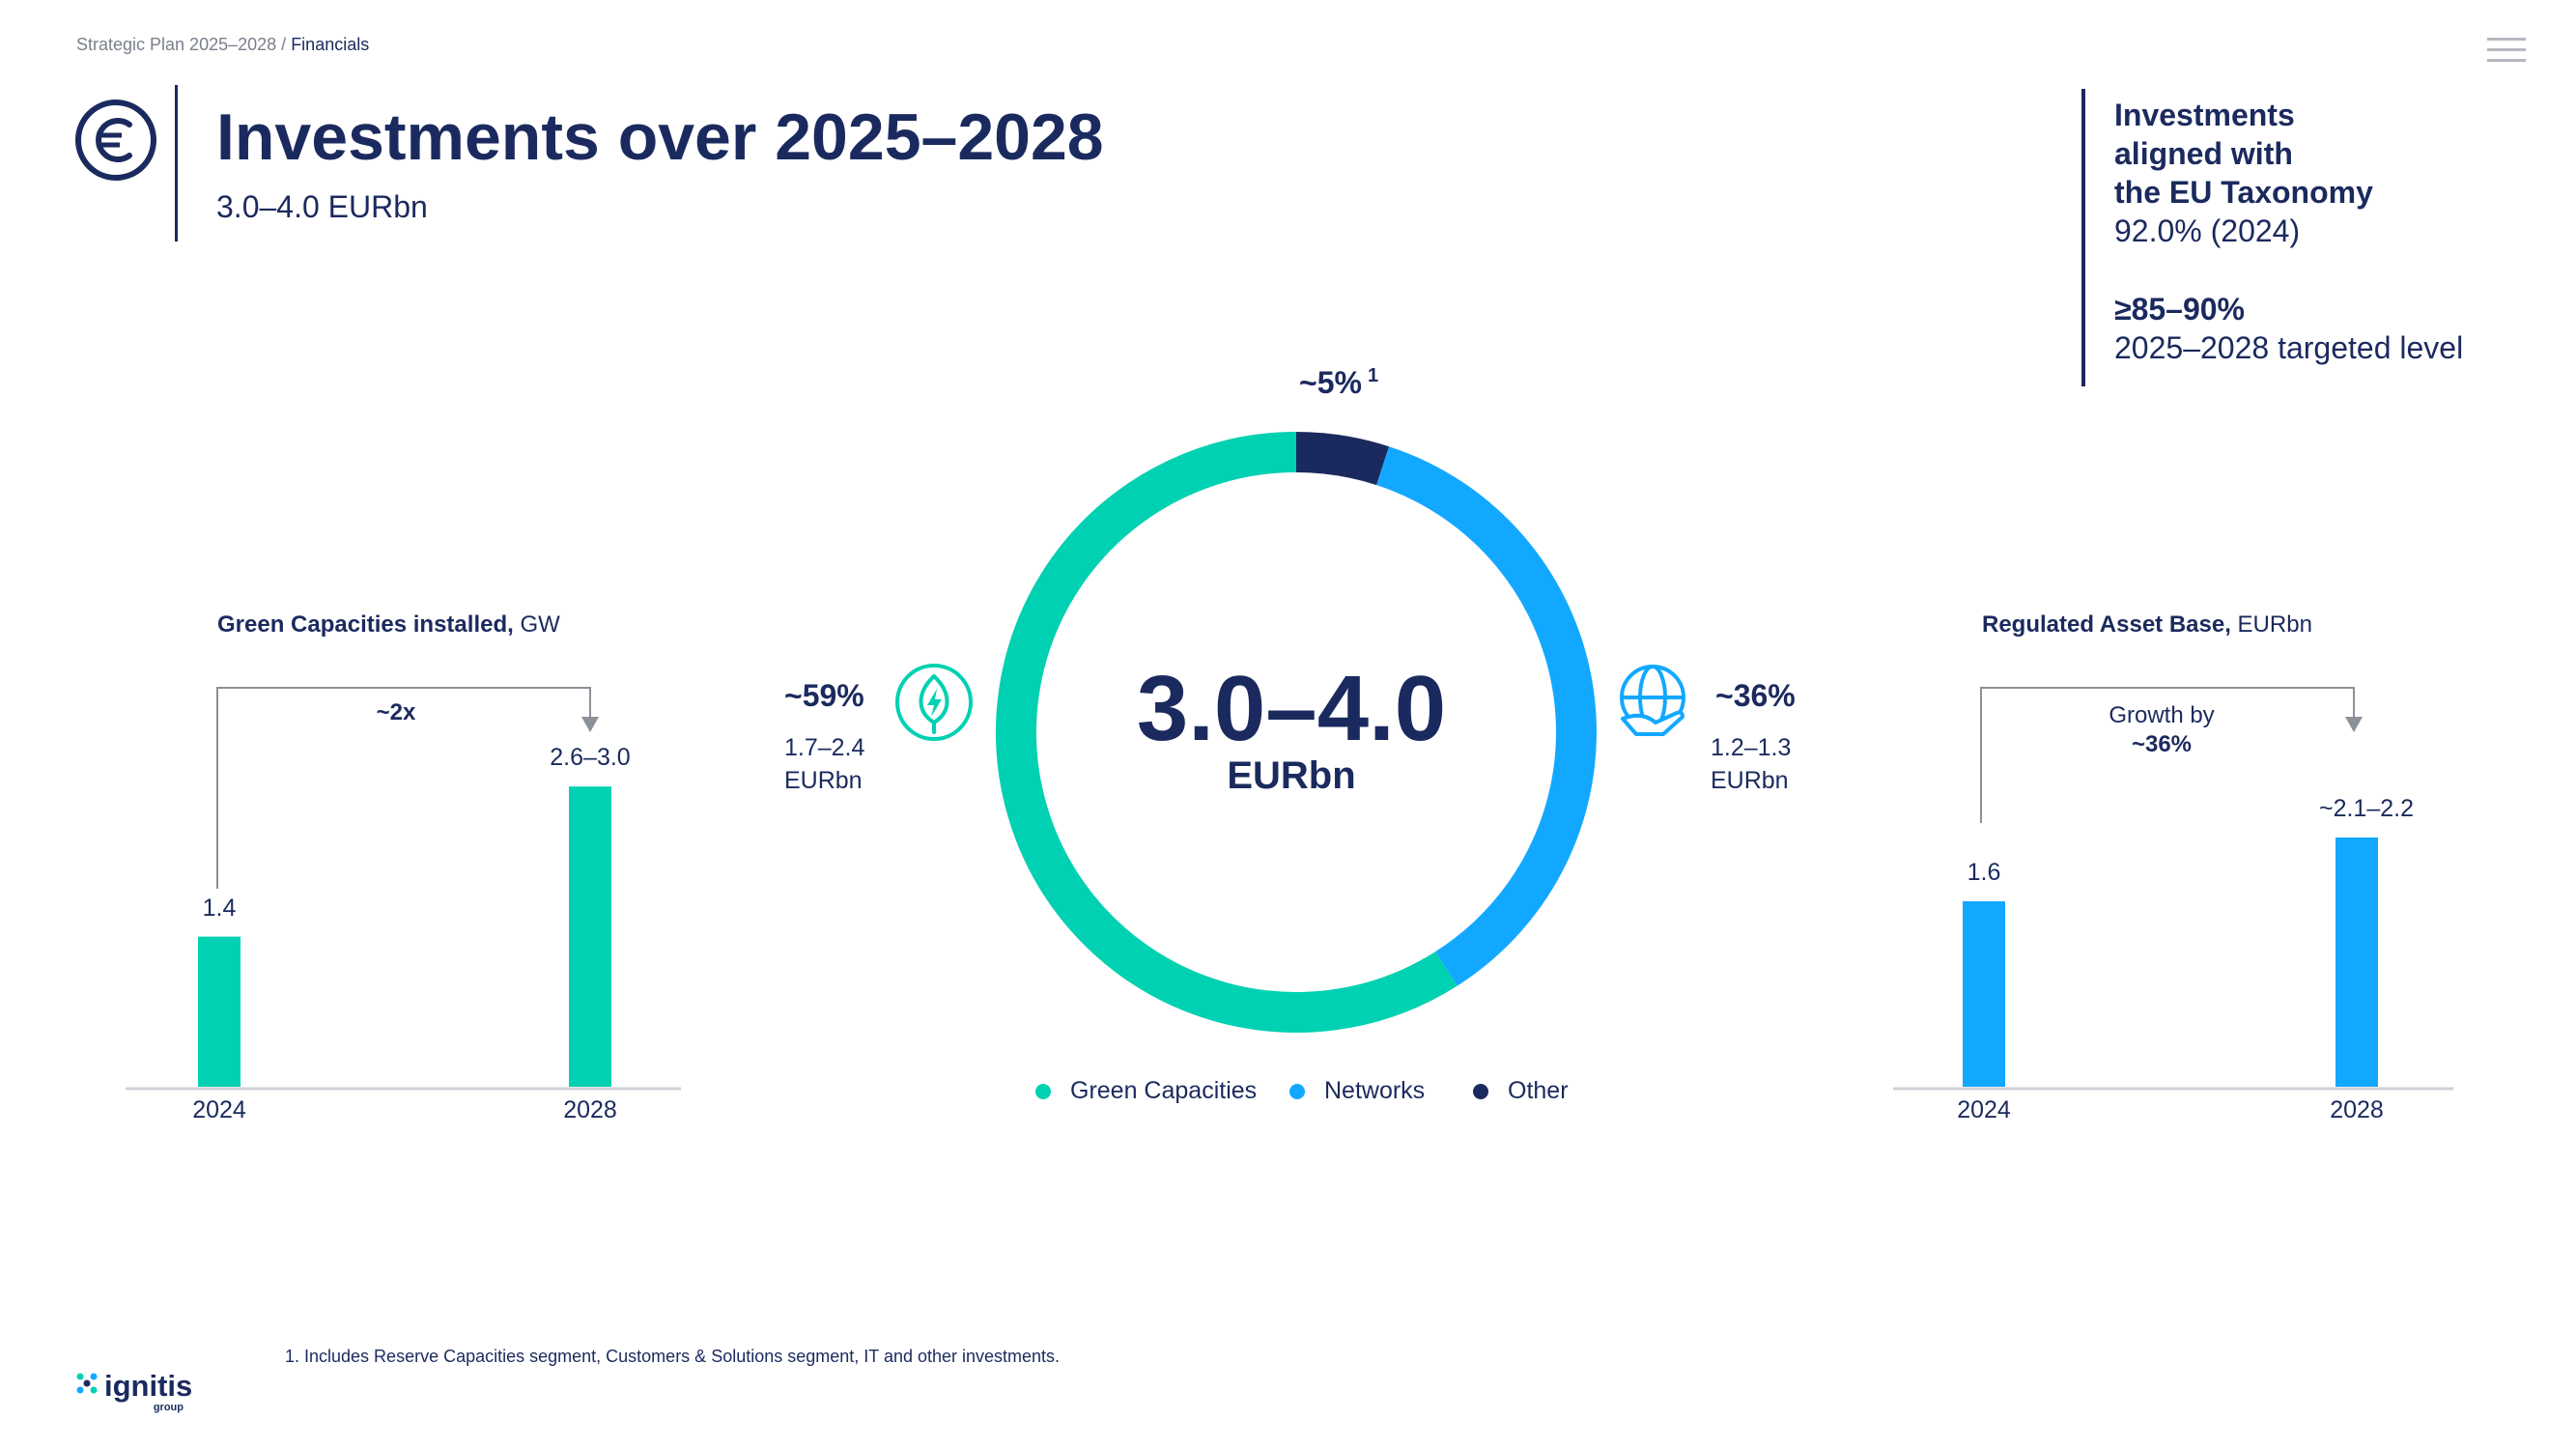 This screenshot has width=2576, height=1449. Describe the element at coordinates (2289, 347) in the screenshot. I see `taxonomy-target-label: 2025–2028 targeted level` at that location.